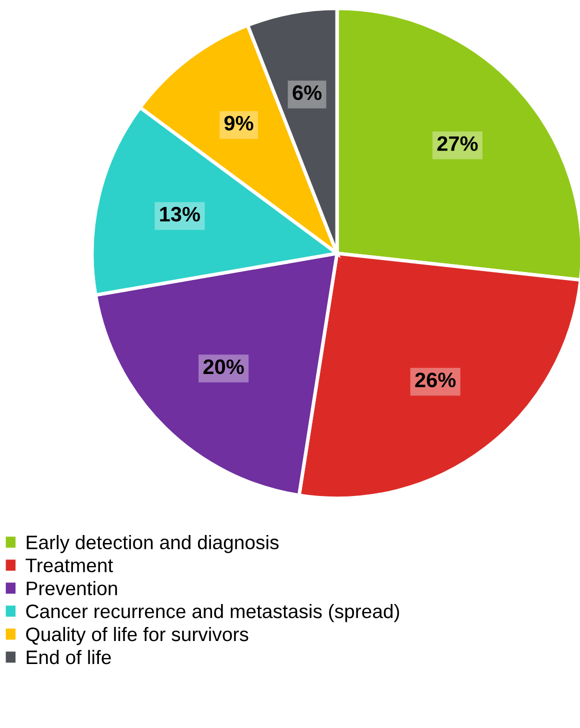  Describe the element at coordinates (435, 380) in the screenshot. I see `data-label: 26%` at that location.